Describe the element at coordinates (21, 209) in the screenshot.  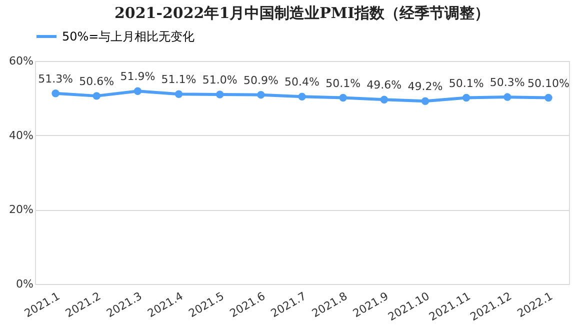
I see `y-tick-label: 20%` at that location.